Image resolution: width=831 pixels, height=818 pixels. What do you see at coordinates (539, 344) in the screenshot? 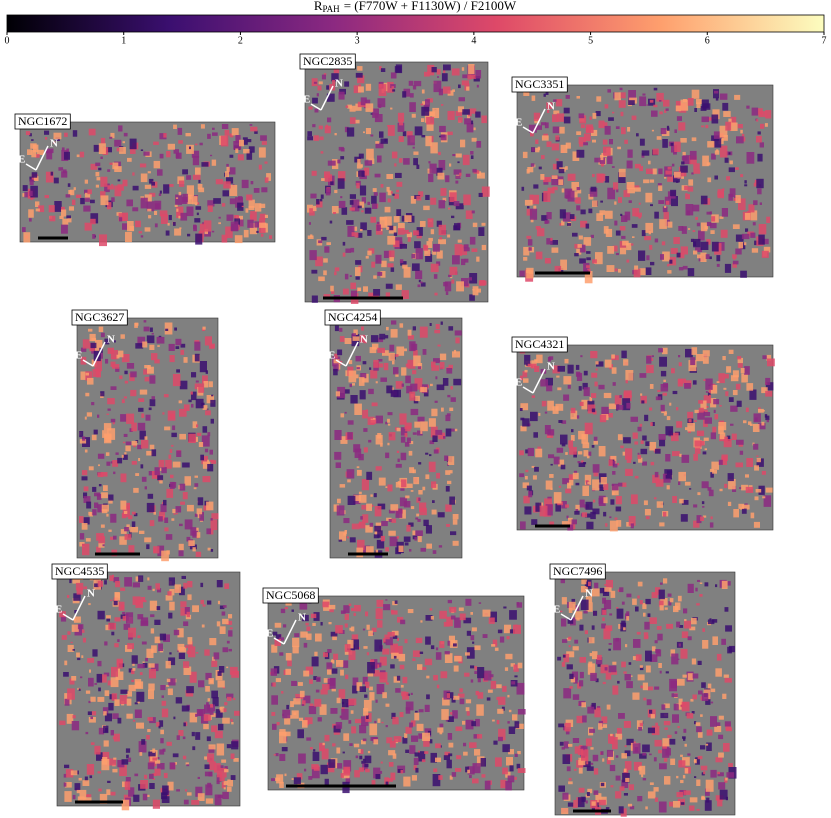
I see `panel-label: NGC4321` at bounding box center [539, 344].